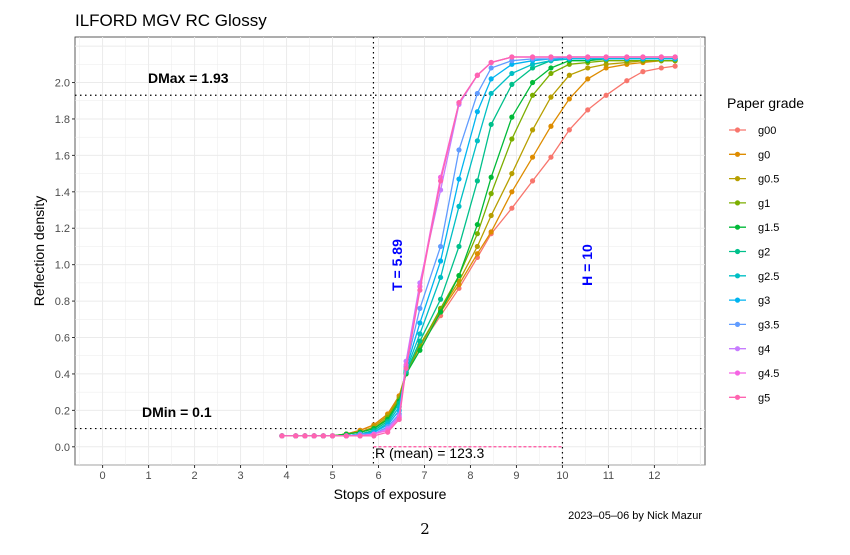 The height and width of the screenshot is (555, 850). I want to click on y-tick-label: 1.0, so click(62, 266).